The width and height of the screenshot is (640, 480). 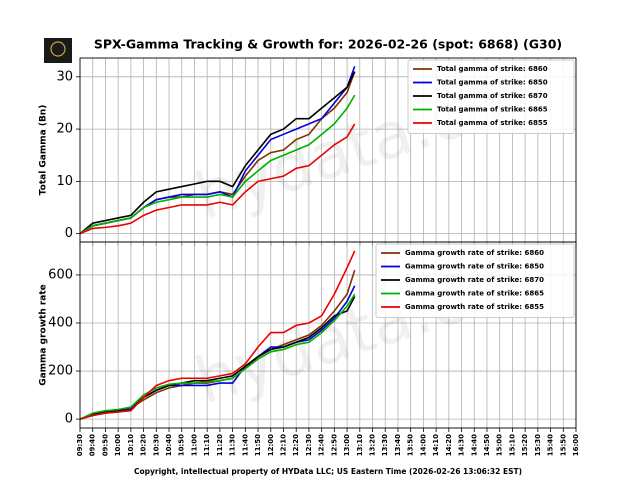 What do you see at coordinates (487, 445) in the screenshot?
I see `x-tick-label: 14:50` at bounding box center [487, 445].